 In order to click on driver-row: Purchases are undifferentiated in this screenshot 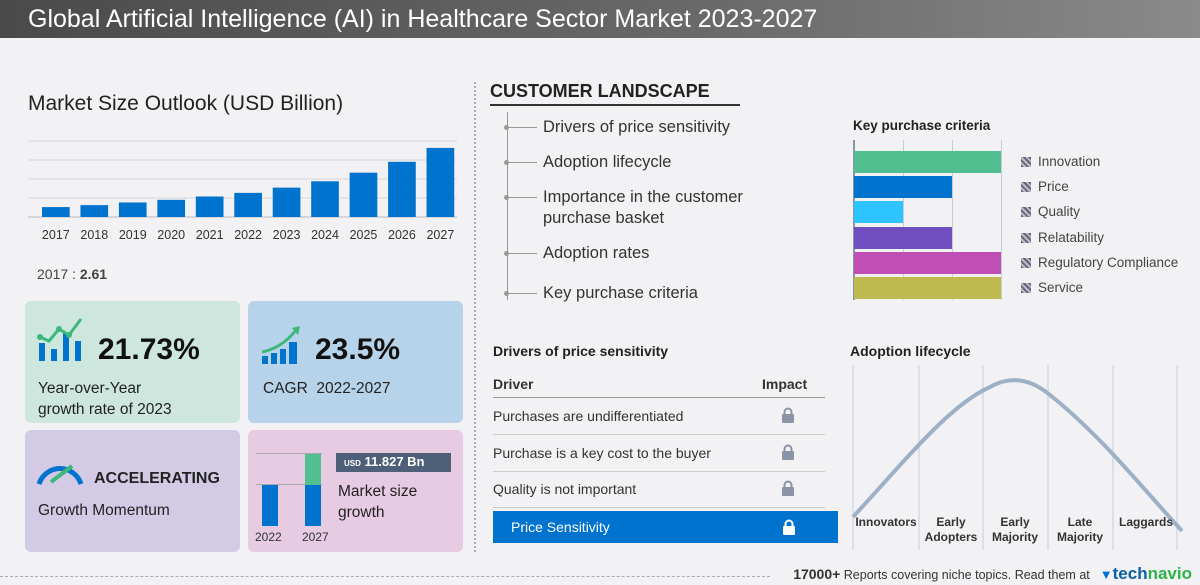, I will do `click(659, 417)`.